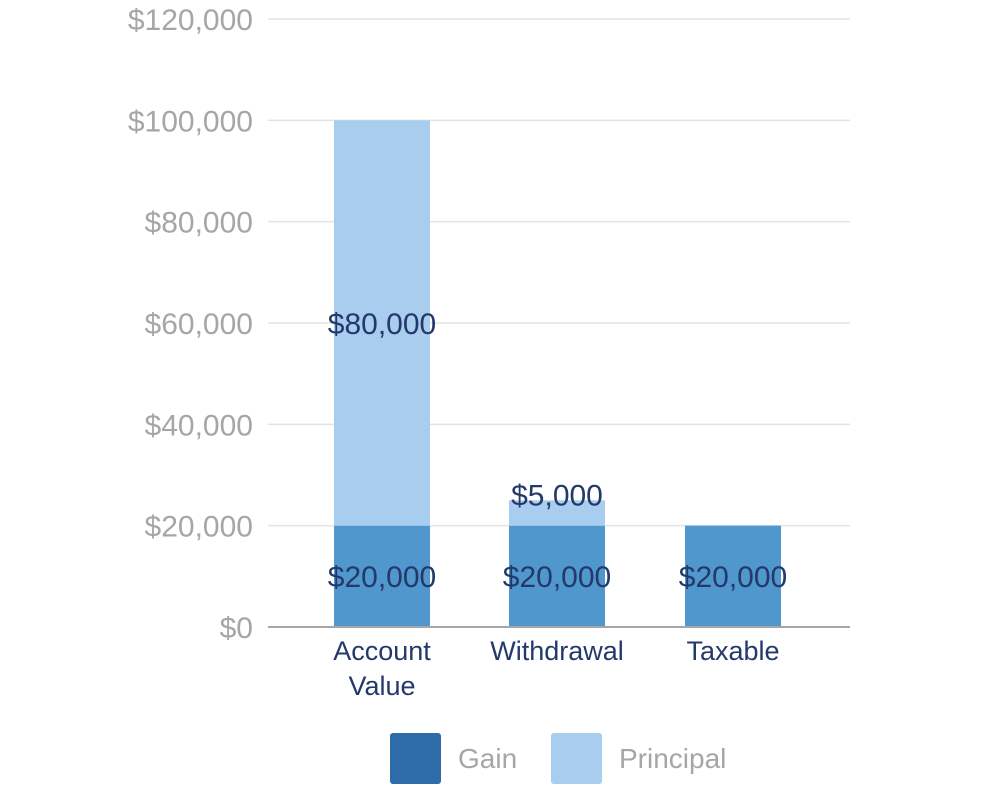 The image size is (983, 787). Describe the element at coordinates (199, 324) in the screenshot. I see `y-tick-label: $60,000` at that location.